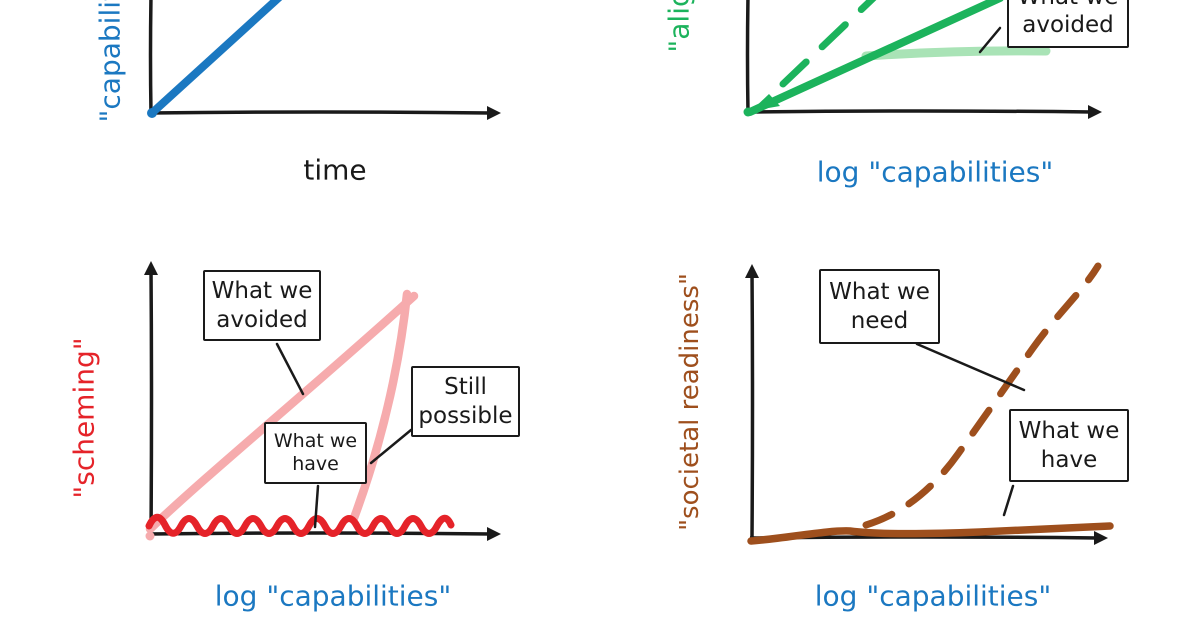 Image resolution: width=1200 pixels, height=630 pixels. I want to click on tr-avoided-plateau-line, so click(956, 53).